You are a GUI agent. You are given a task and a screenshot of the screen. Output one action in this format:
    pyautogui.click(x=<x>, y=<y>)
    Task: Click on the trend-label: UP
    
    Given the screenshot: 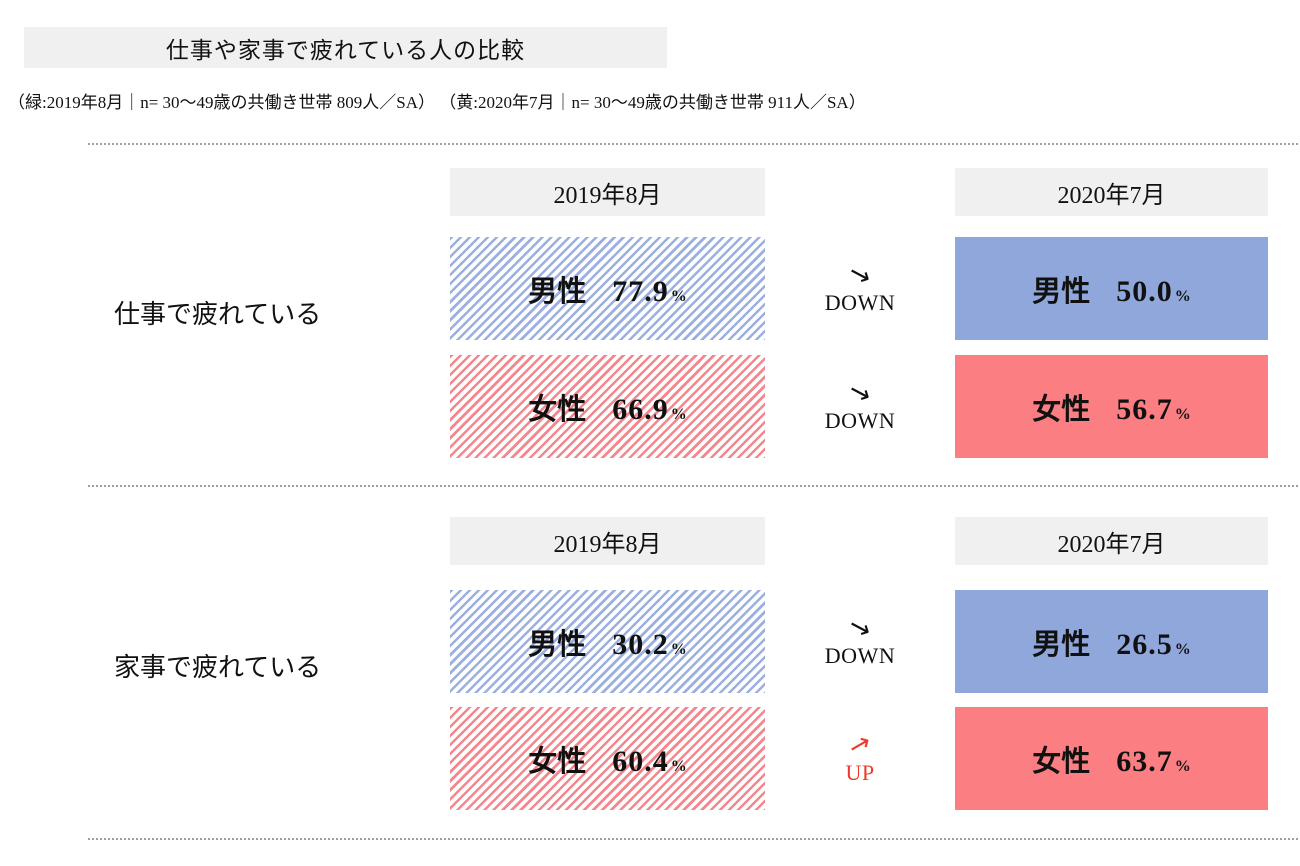 What is the action you would take?
    pyautogui.click(x=860, y=772)
    